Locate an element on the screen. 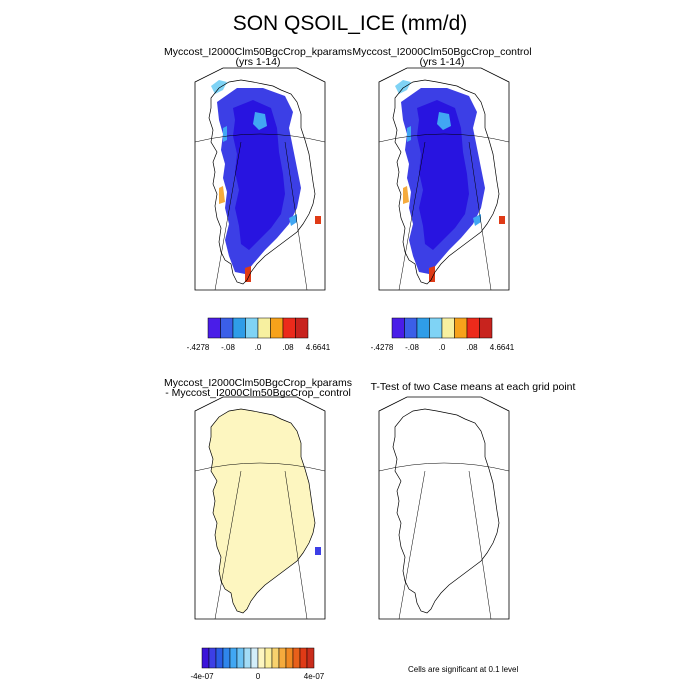  panel-3-title-line2: - Myccost_I2000Clm50BgcCrop_control is located at coordinates (258, 393).